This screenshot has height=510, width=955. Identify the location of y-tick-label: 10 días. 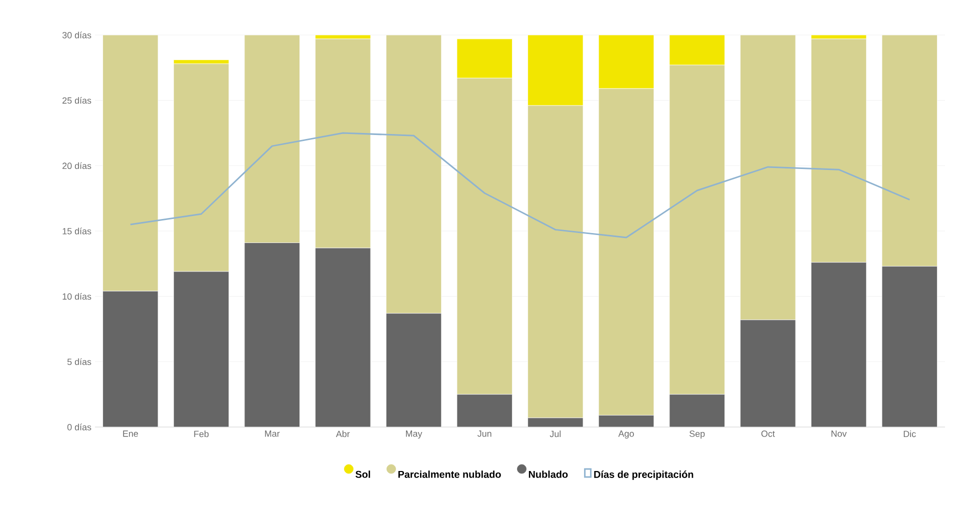
(77, 296).